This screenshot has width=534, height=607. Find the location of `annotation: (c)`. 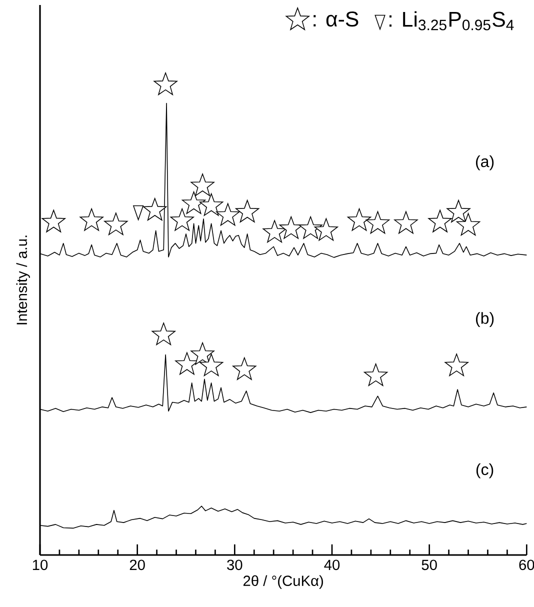

annotation: (c) is located at coordinates (485, 470).